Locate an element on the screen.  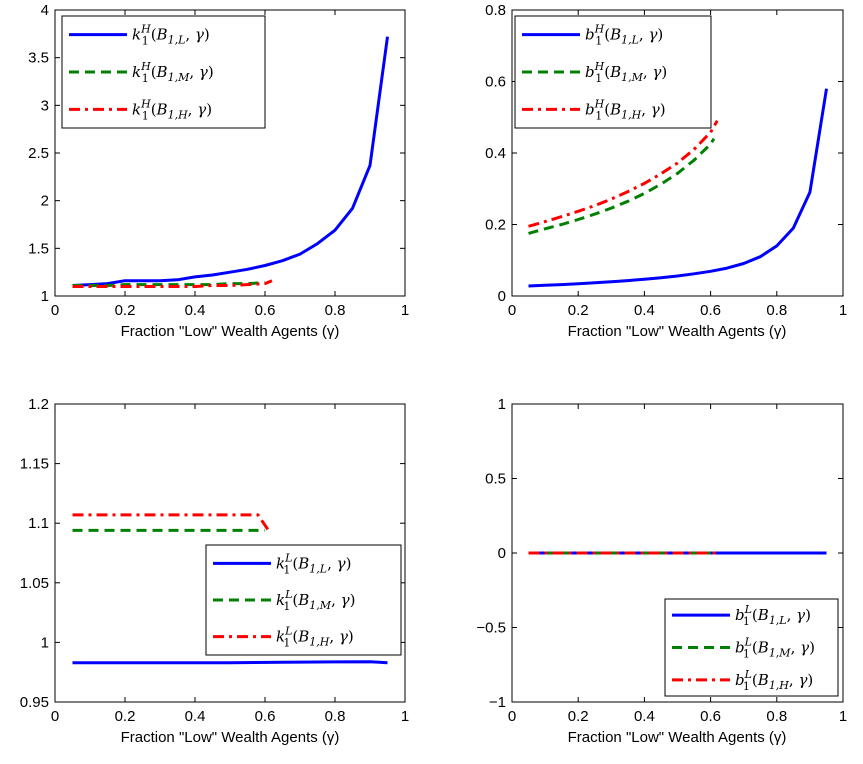
y-tick-label: 0.4 is located at coordinates (495, 153).